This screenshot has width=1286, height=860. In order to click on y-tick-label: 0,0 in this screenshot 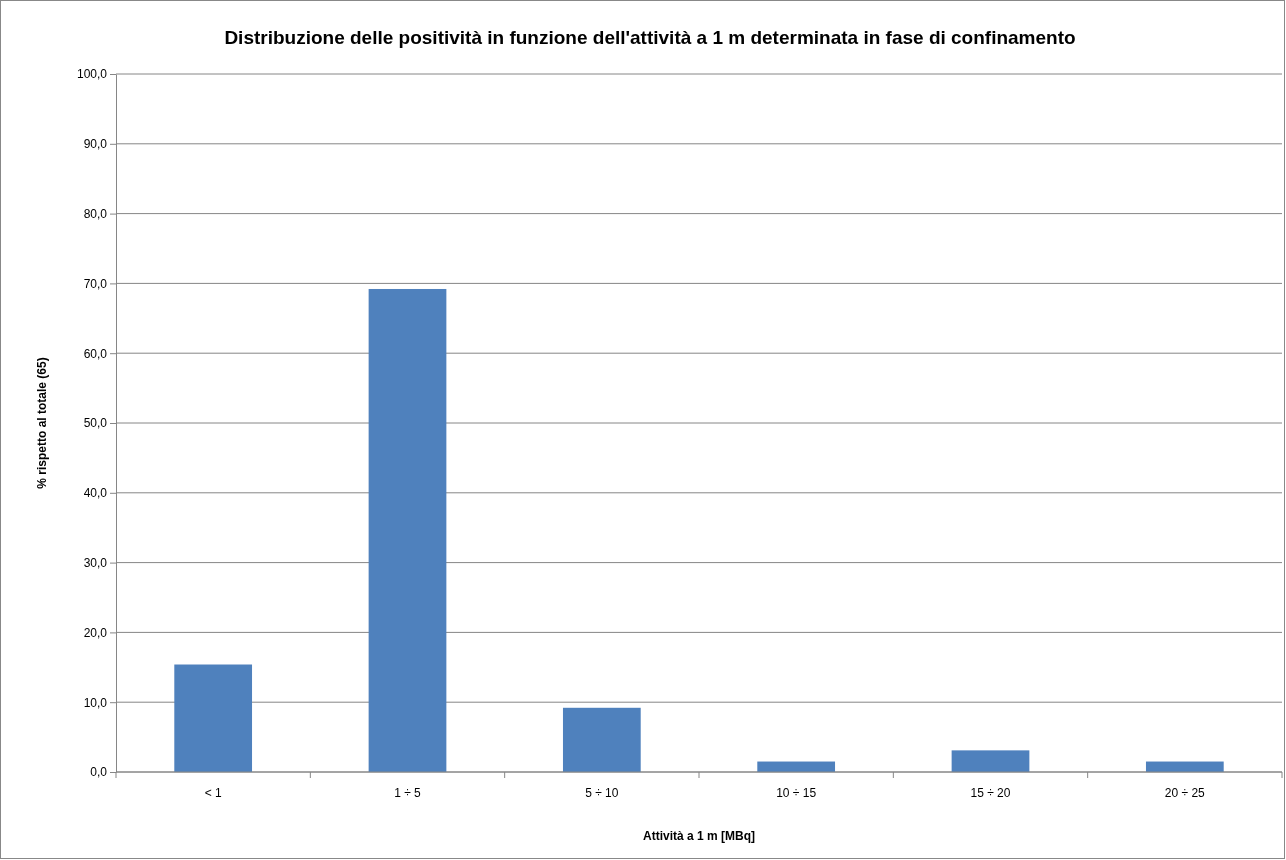, I will do `click(99, 772)`.